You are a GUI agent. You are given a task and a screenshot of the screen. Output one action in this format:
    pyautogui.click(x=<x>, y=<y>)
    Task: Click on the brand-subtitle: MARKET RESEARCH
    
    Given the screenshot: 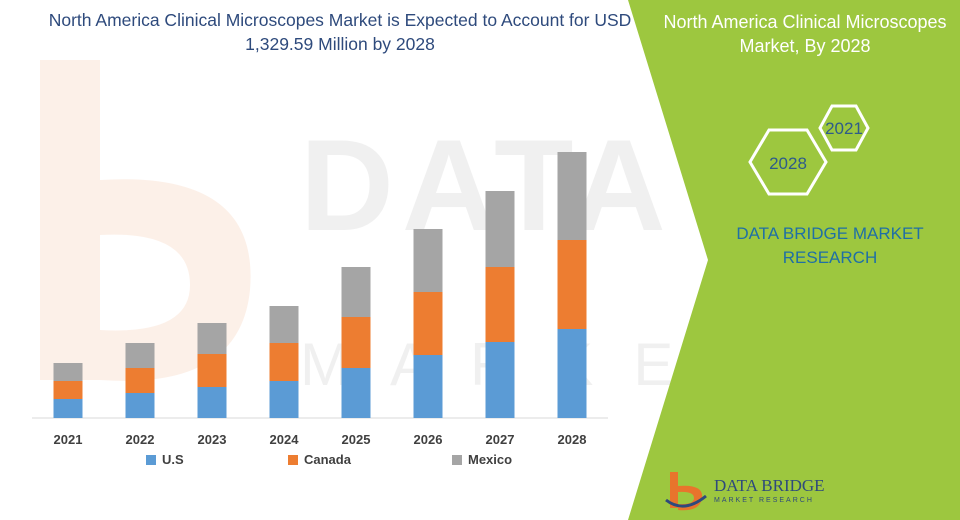 What is the action you would take?
    pyautogui.click(x=764, y=500)
    